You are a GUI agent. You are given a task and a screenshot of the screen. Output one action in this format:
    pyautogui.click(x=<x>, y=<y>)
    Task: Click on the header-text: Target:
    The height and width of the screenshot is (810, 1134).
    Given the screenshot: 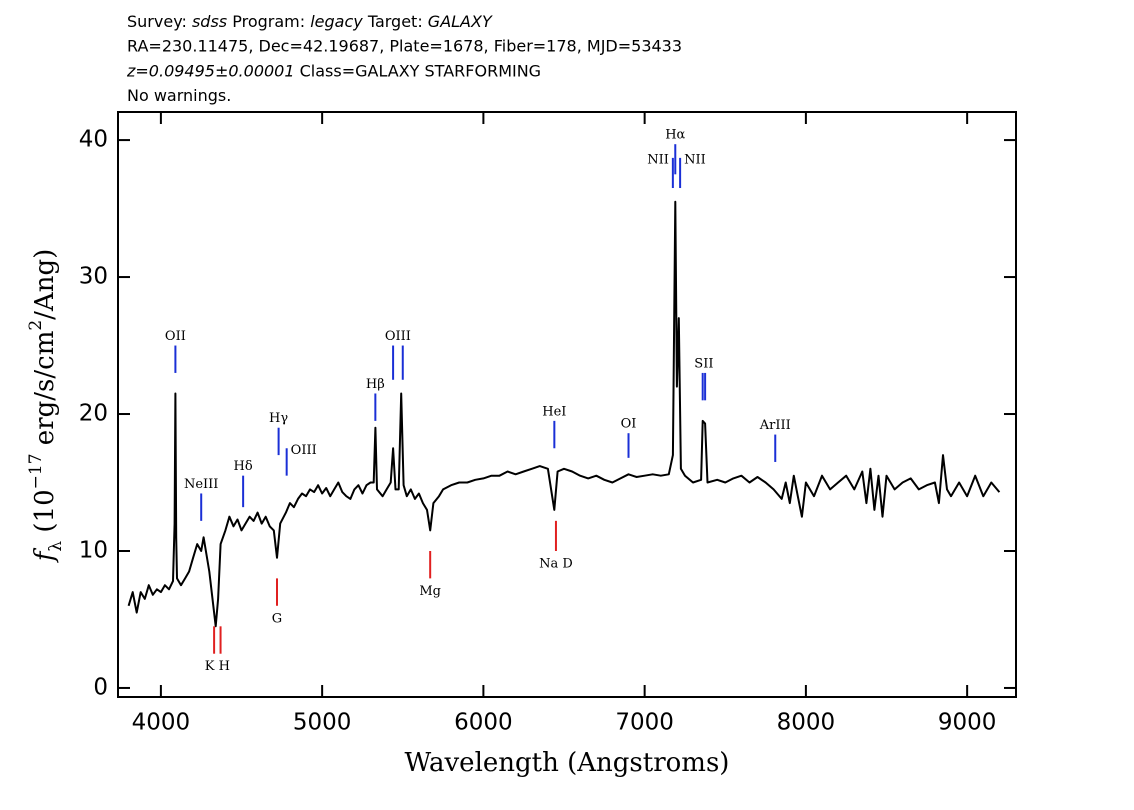 What is the action you would take?
    pyautogui.click(x=395, y=21)
    